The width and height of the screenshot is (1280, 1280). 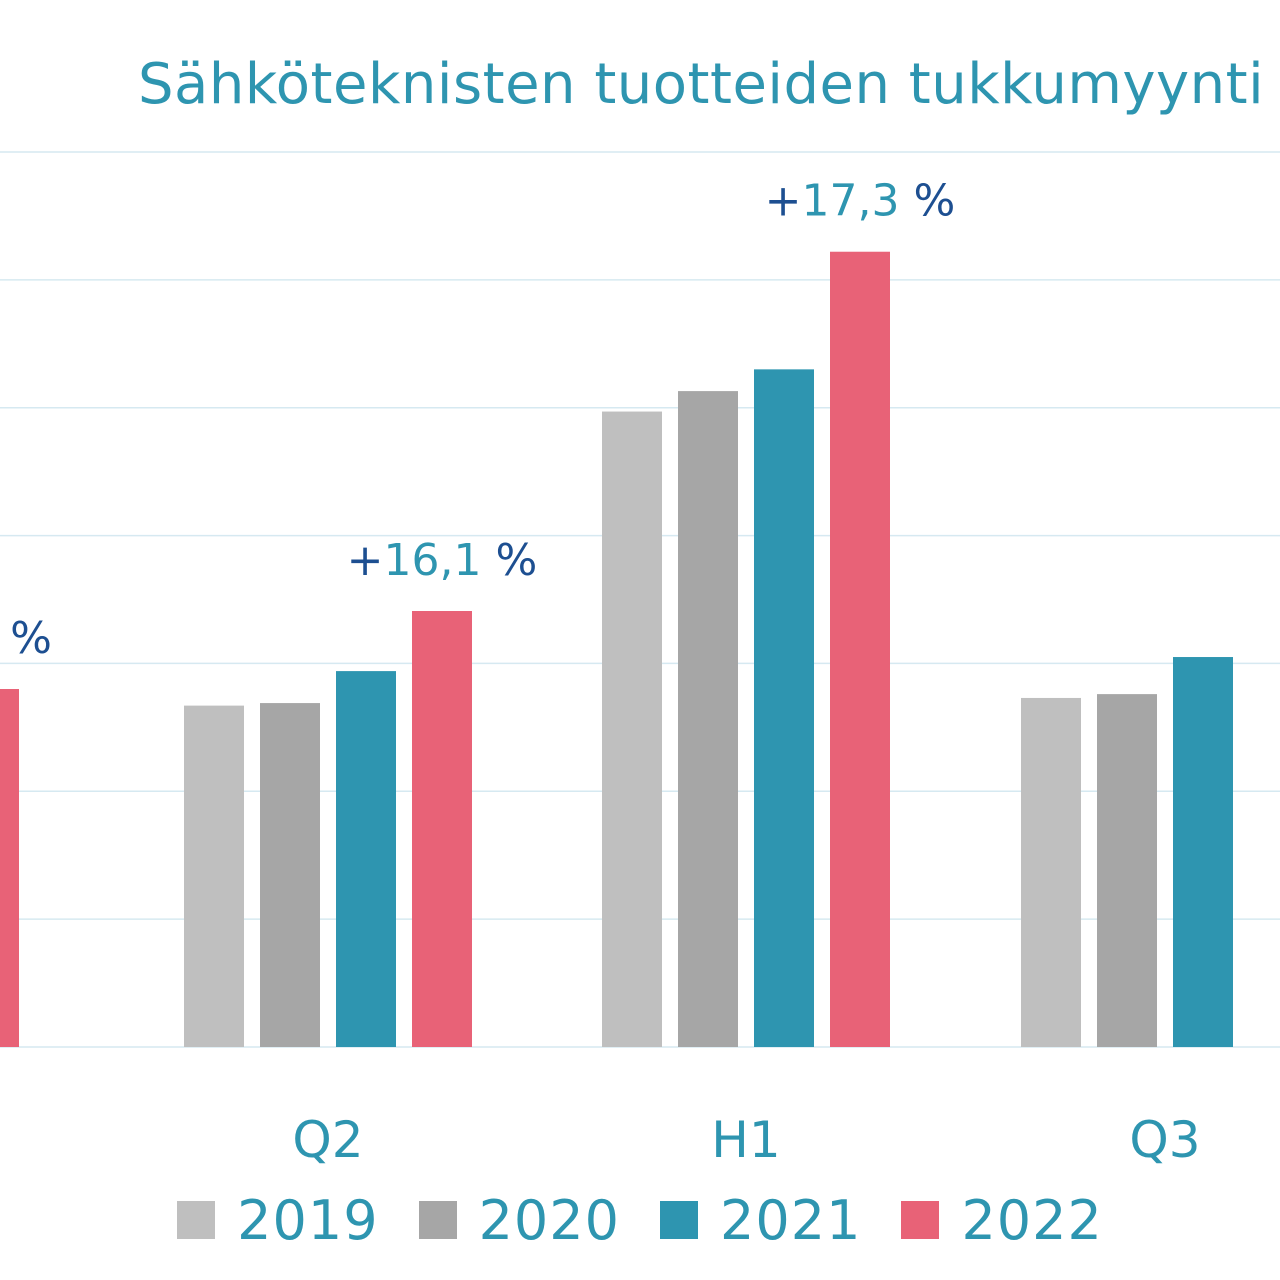 I want to click on x-tick-q3: Q3, so click(x=1164, y=1140).